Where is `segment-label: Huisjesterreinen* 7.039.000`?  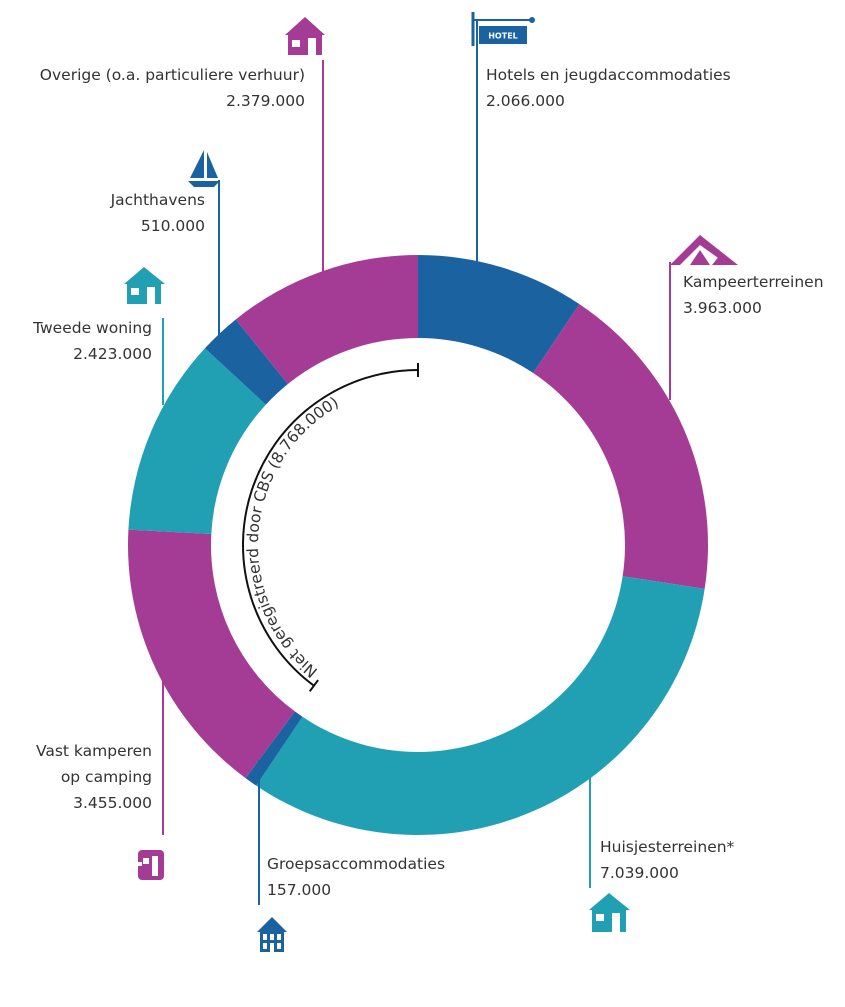 segment-label: Huisjesterreinen* 7.039.000 is located at coordinates (667, 860).